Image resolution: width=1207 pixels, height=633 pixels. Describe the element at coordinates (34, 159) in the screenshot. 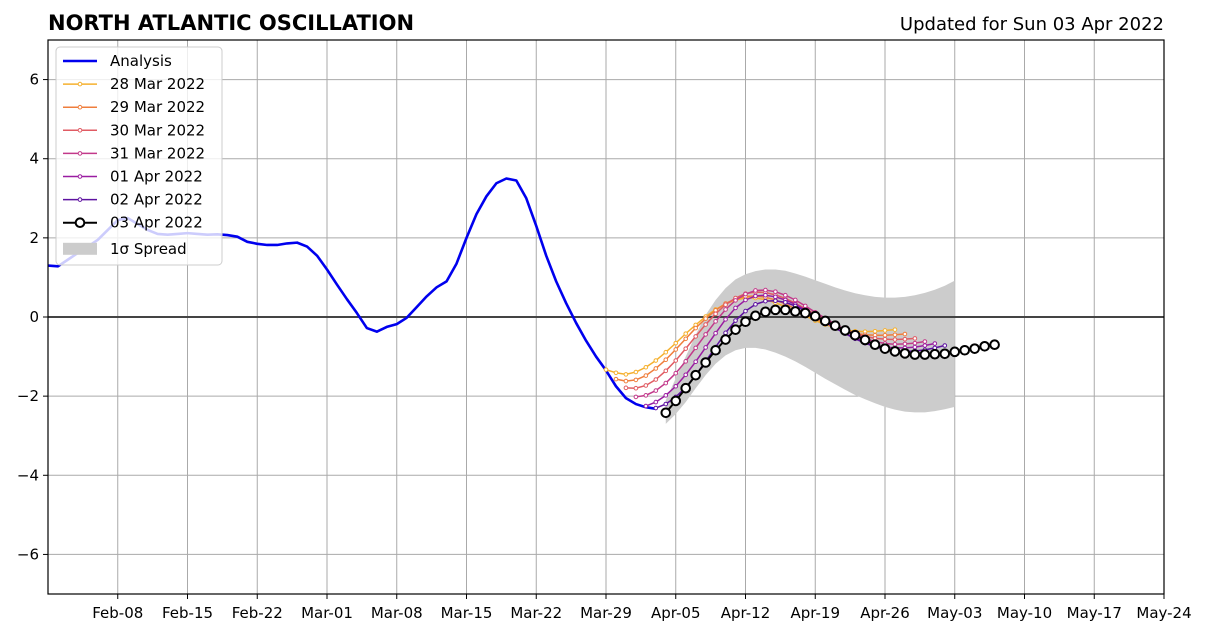

I see `y-tick-label: 4` at that location.